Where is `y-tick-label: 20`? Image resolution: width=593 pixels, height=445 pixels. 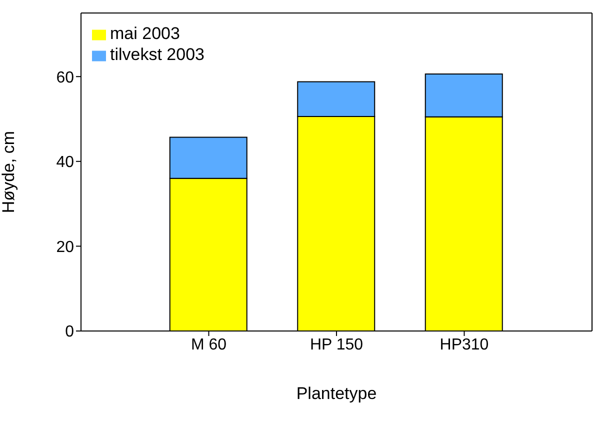
y-tick-label: 20 is located at coordinates (65, 247).